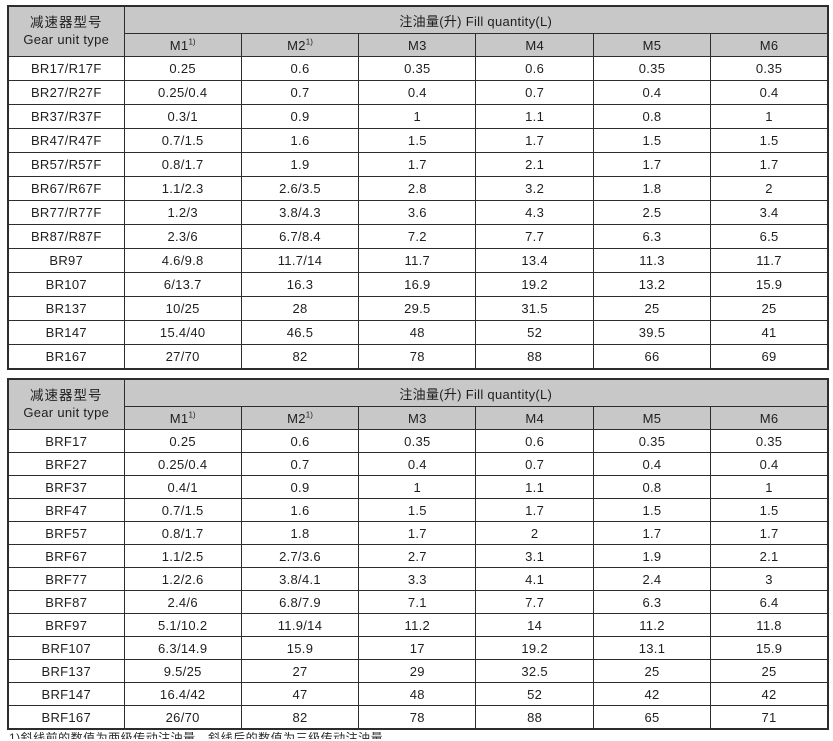 The image size is (833, 741). Describe the element at coordinates (182, 357) in the screenshot. I see `fill-quantity-cell: 27/70` at that location.